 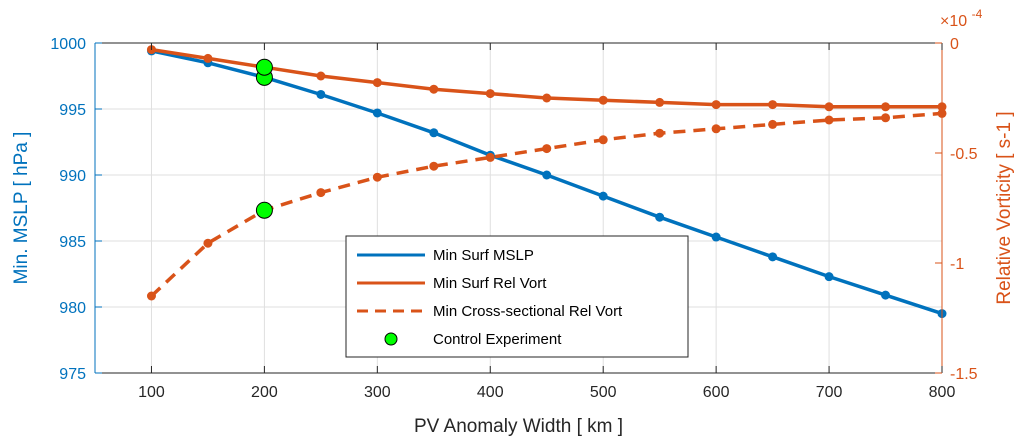 What do you see at coordinates (391, 339) in the screenshot?
I see `legend-marker-control` at bounding box center [391, 339].